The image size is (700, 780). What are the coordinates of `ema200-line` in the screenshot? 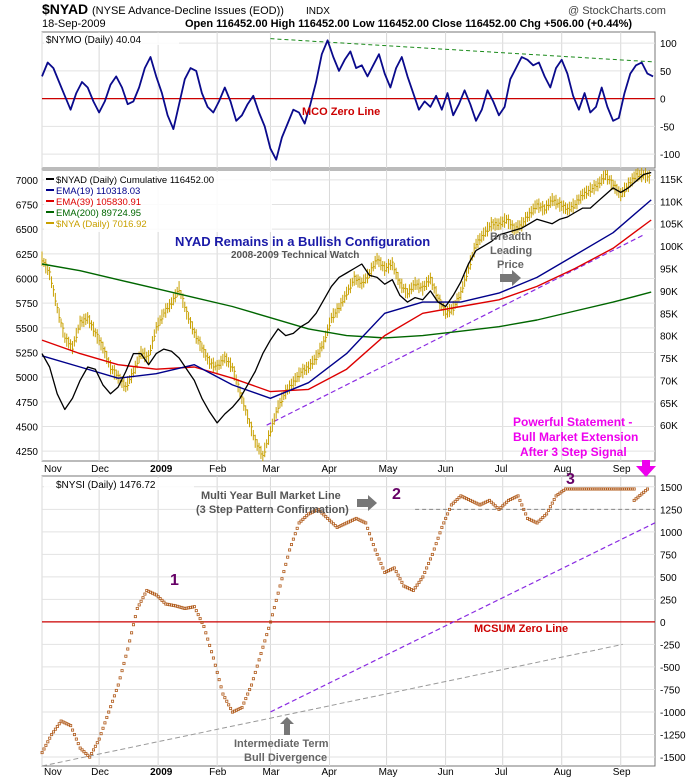 It's located at (346, 301).